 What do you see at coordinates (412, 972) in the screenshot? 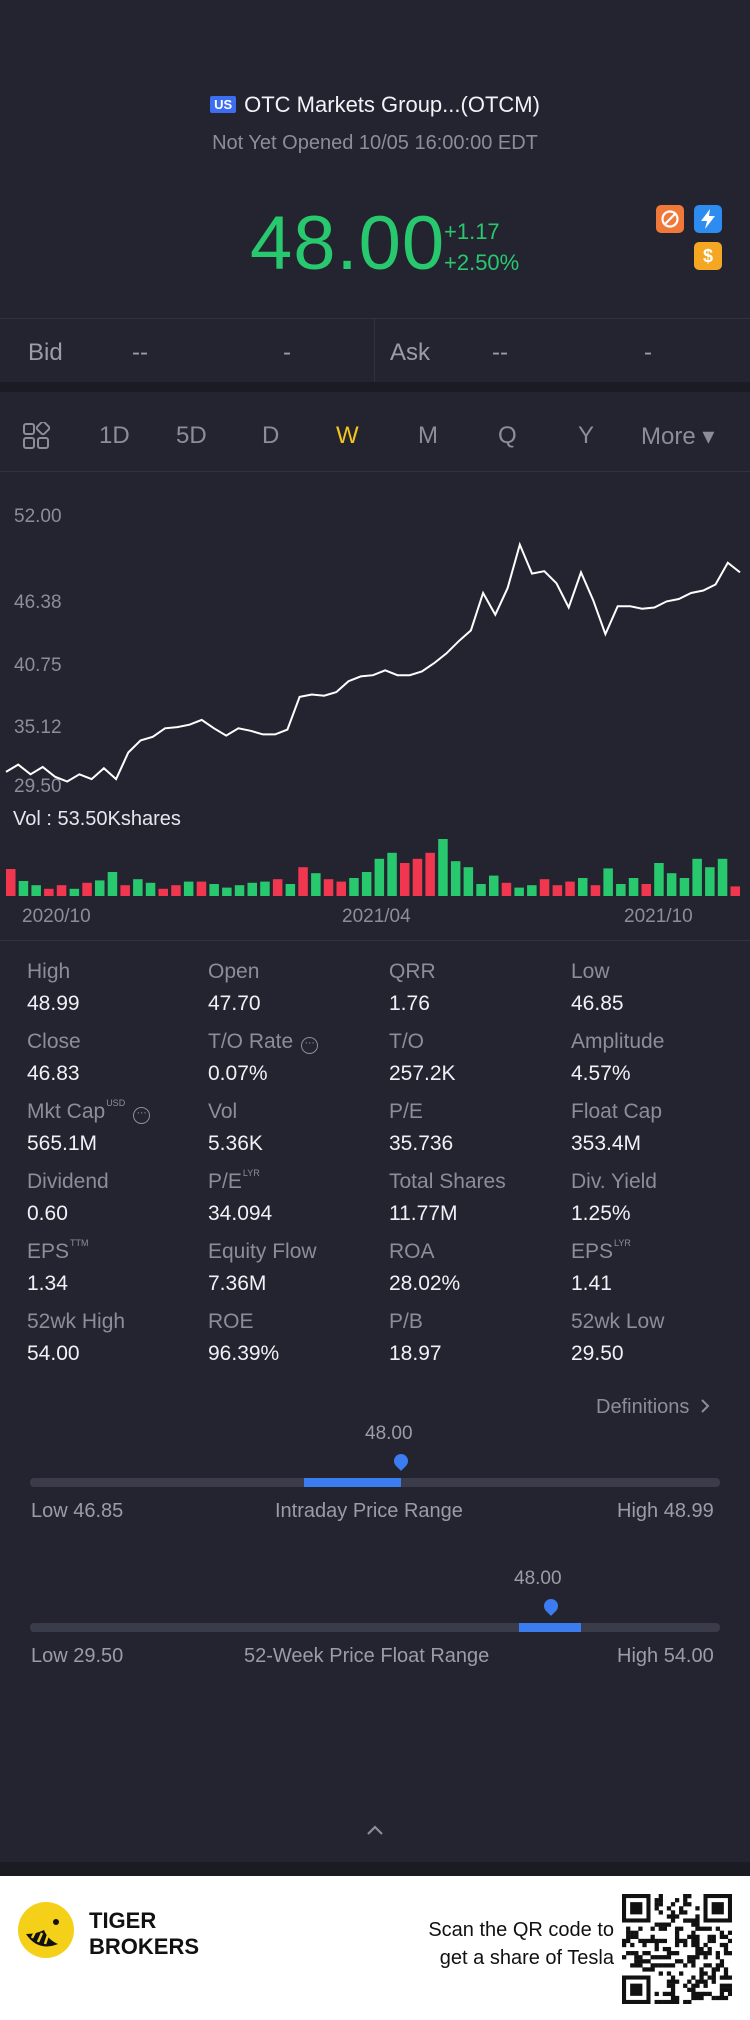
I see `stat-label: QRR` at bounding box center [412, 972].